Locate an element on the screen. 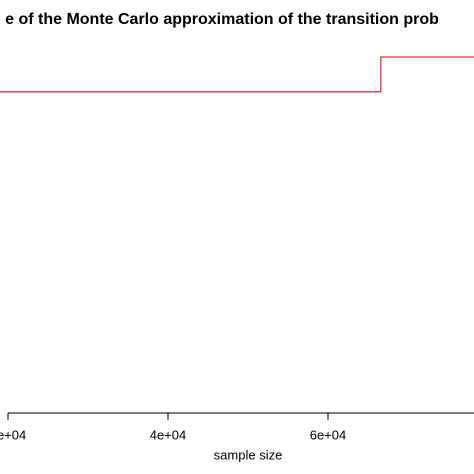 The height and width of the screenshot is (474, 474). x-tick-label: 4e+04 is located at coordinates (168, 434).